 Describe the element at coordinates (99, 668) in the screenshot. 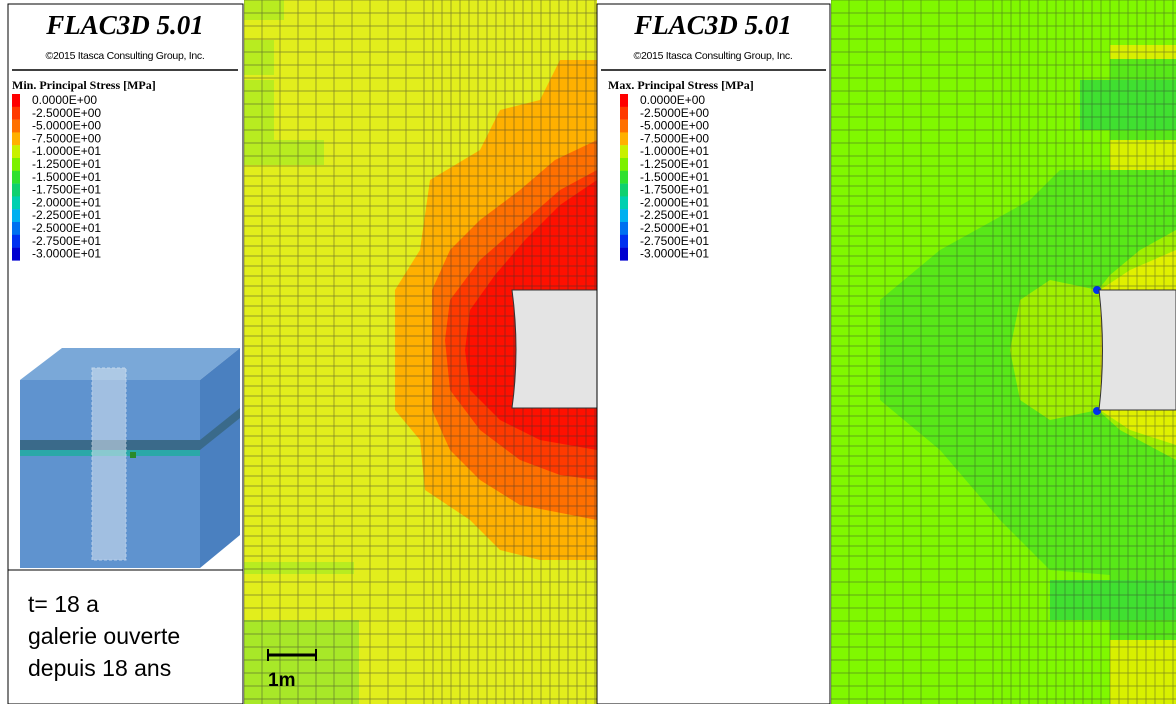

I see `annotation-line: depuis 18 ans` at that location.